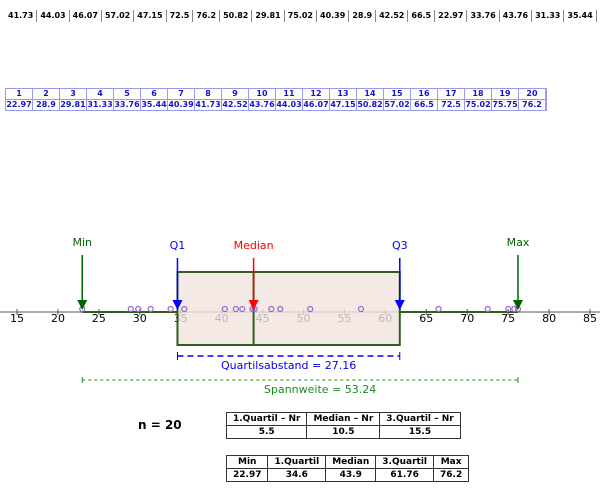 This screenshot has height=491, width=600. I want to click on sorted-cell: 29.81, so click(73, 104).